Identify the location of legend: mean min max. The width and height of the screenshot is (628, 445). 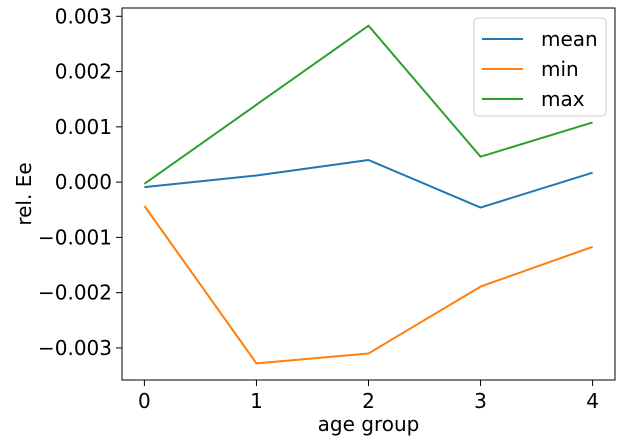
(540, 67).